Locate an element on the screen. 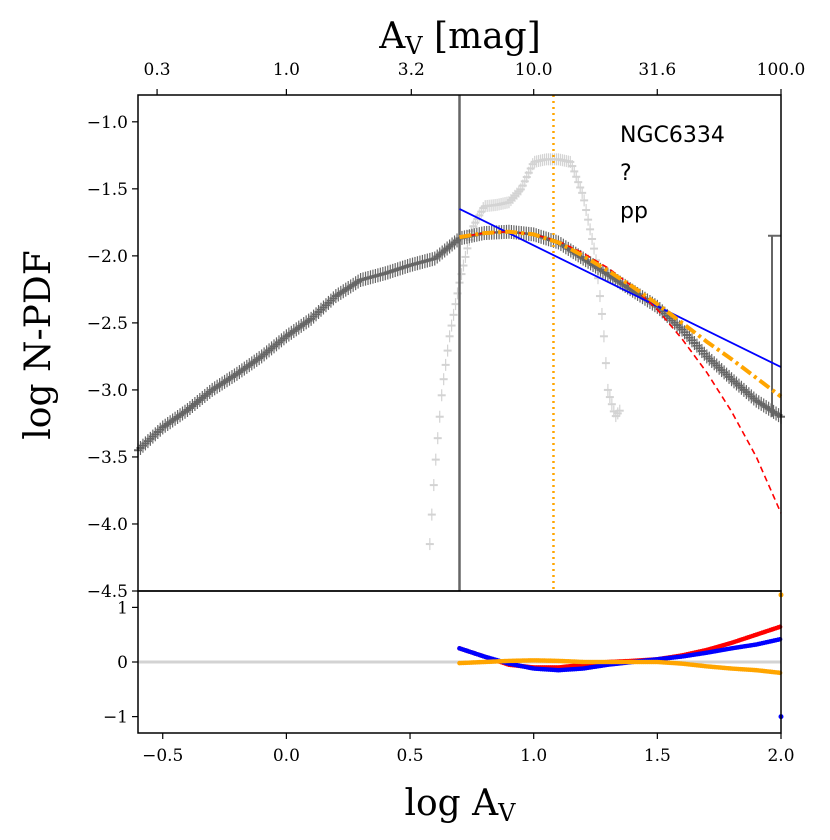 This screenshot has width=830, height=840. res-xtick-label: −0.5 is located at coordinates (162, 756).